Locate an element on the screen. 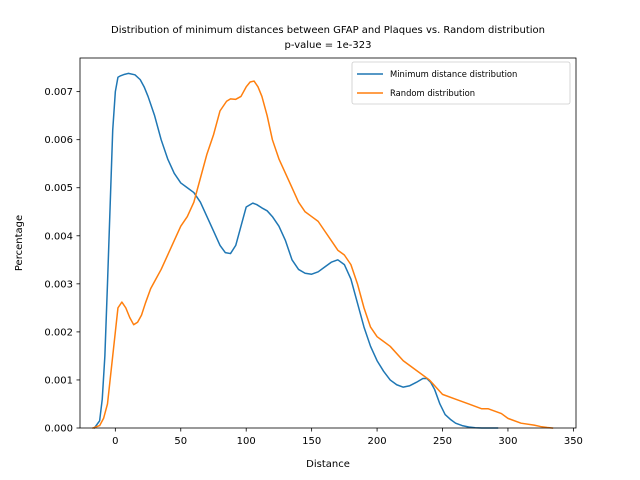  x-tick-label: 350 is located at coordinates (573, 441).